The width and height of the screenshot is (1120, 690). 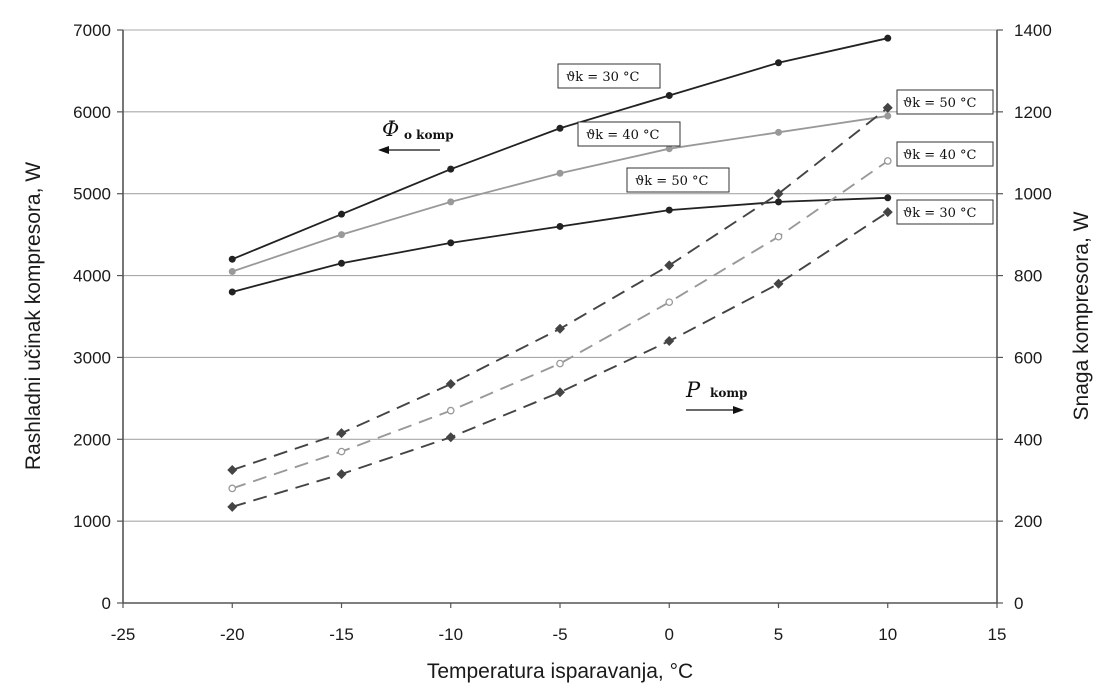 What do you see at coordinates (693, 390) in the screenshot?
I see `p-label: P` at bounding box center [693, 390].